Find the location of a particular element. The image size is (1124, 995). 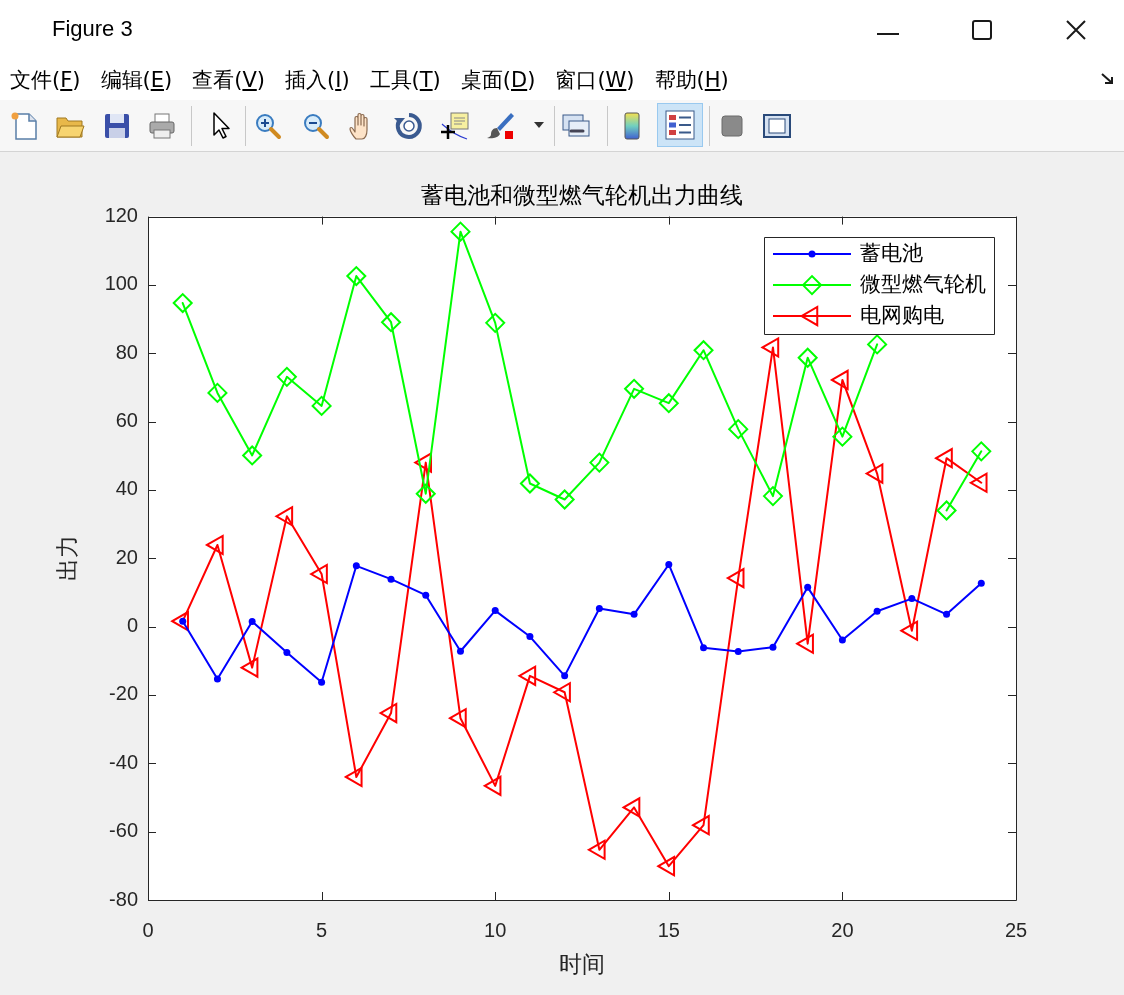

text: 帮助(H) is located at coordinates (691, 80).